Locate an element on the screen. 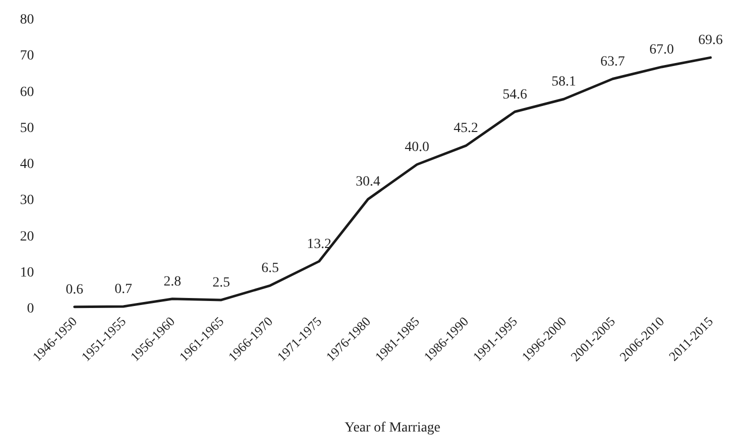 This screenshot has height=444, width=753. data-label: 6.5 is located at coordinates (270, 268).